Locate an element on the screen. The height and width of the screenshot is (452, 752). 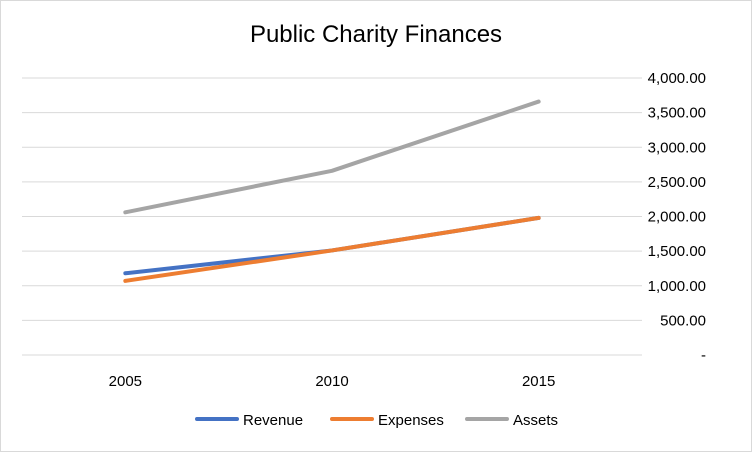
y-tick-label: 500.00 is located at coordinates (683, 320).